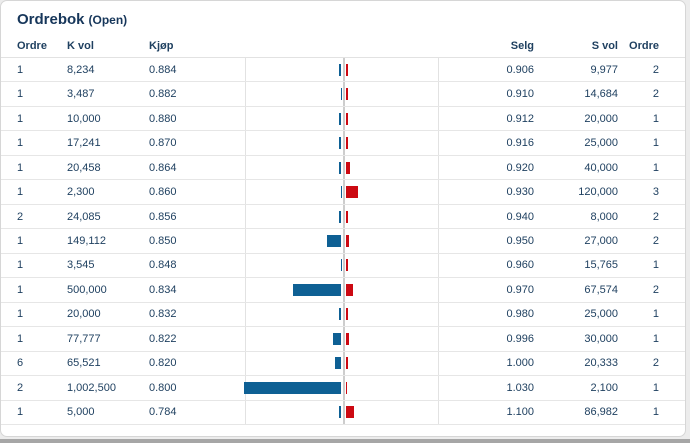 The height and width of the screenshot is (443, 690). I want to click on orderbook-row: 1 500,000 0.834 0.970 67,574 2, so click(343, 290).